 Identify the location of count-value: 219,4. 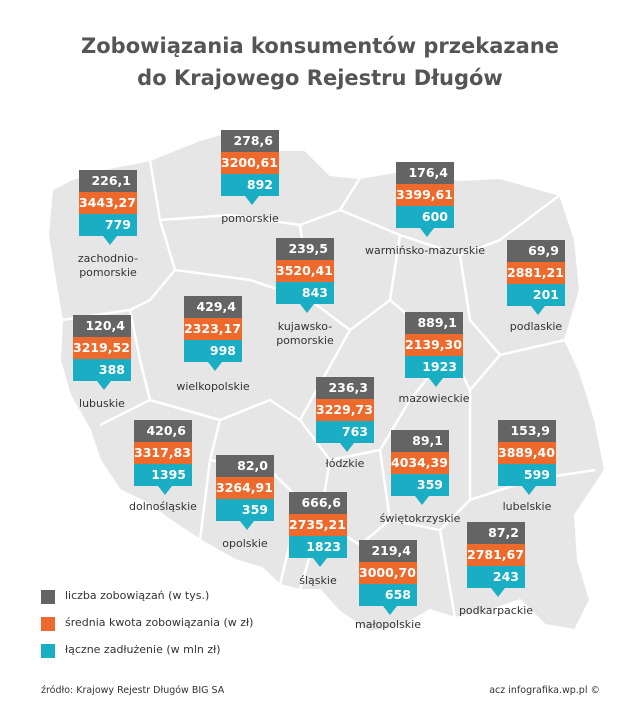
(388, 551).